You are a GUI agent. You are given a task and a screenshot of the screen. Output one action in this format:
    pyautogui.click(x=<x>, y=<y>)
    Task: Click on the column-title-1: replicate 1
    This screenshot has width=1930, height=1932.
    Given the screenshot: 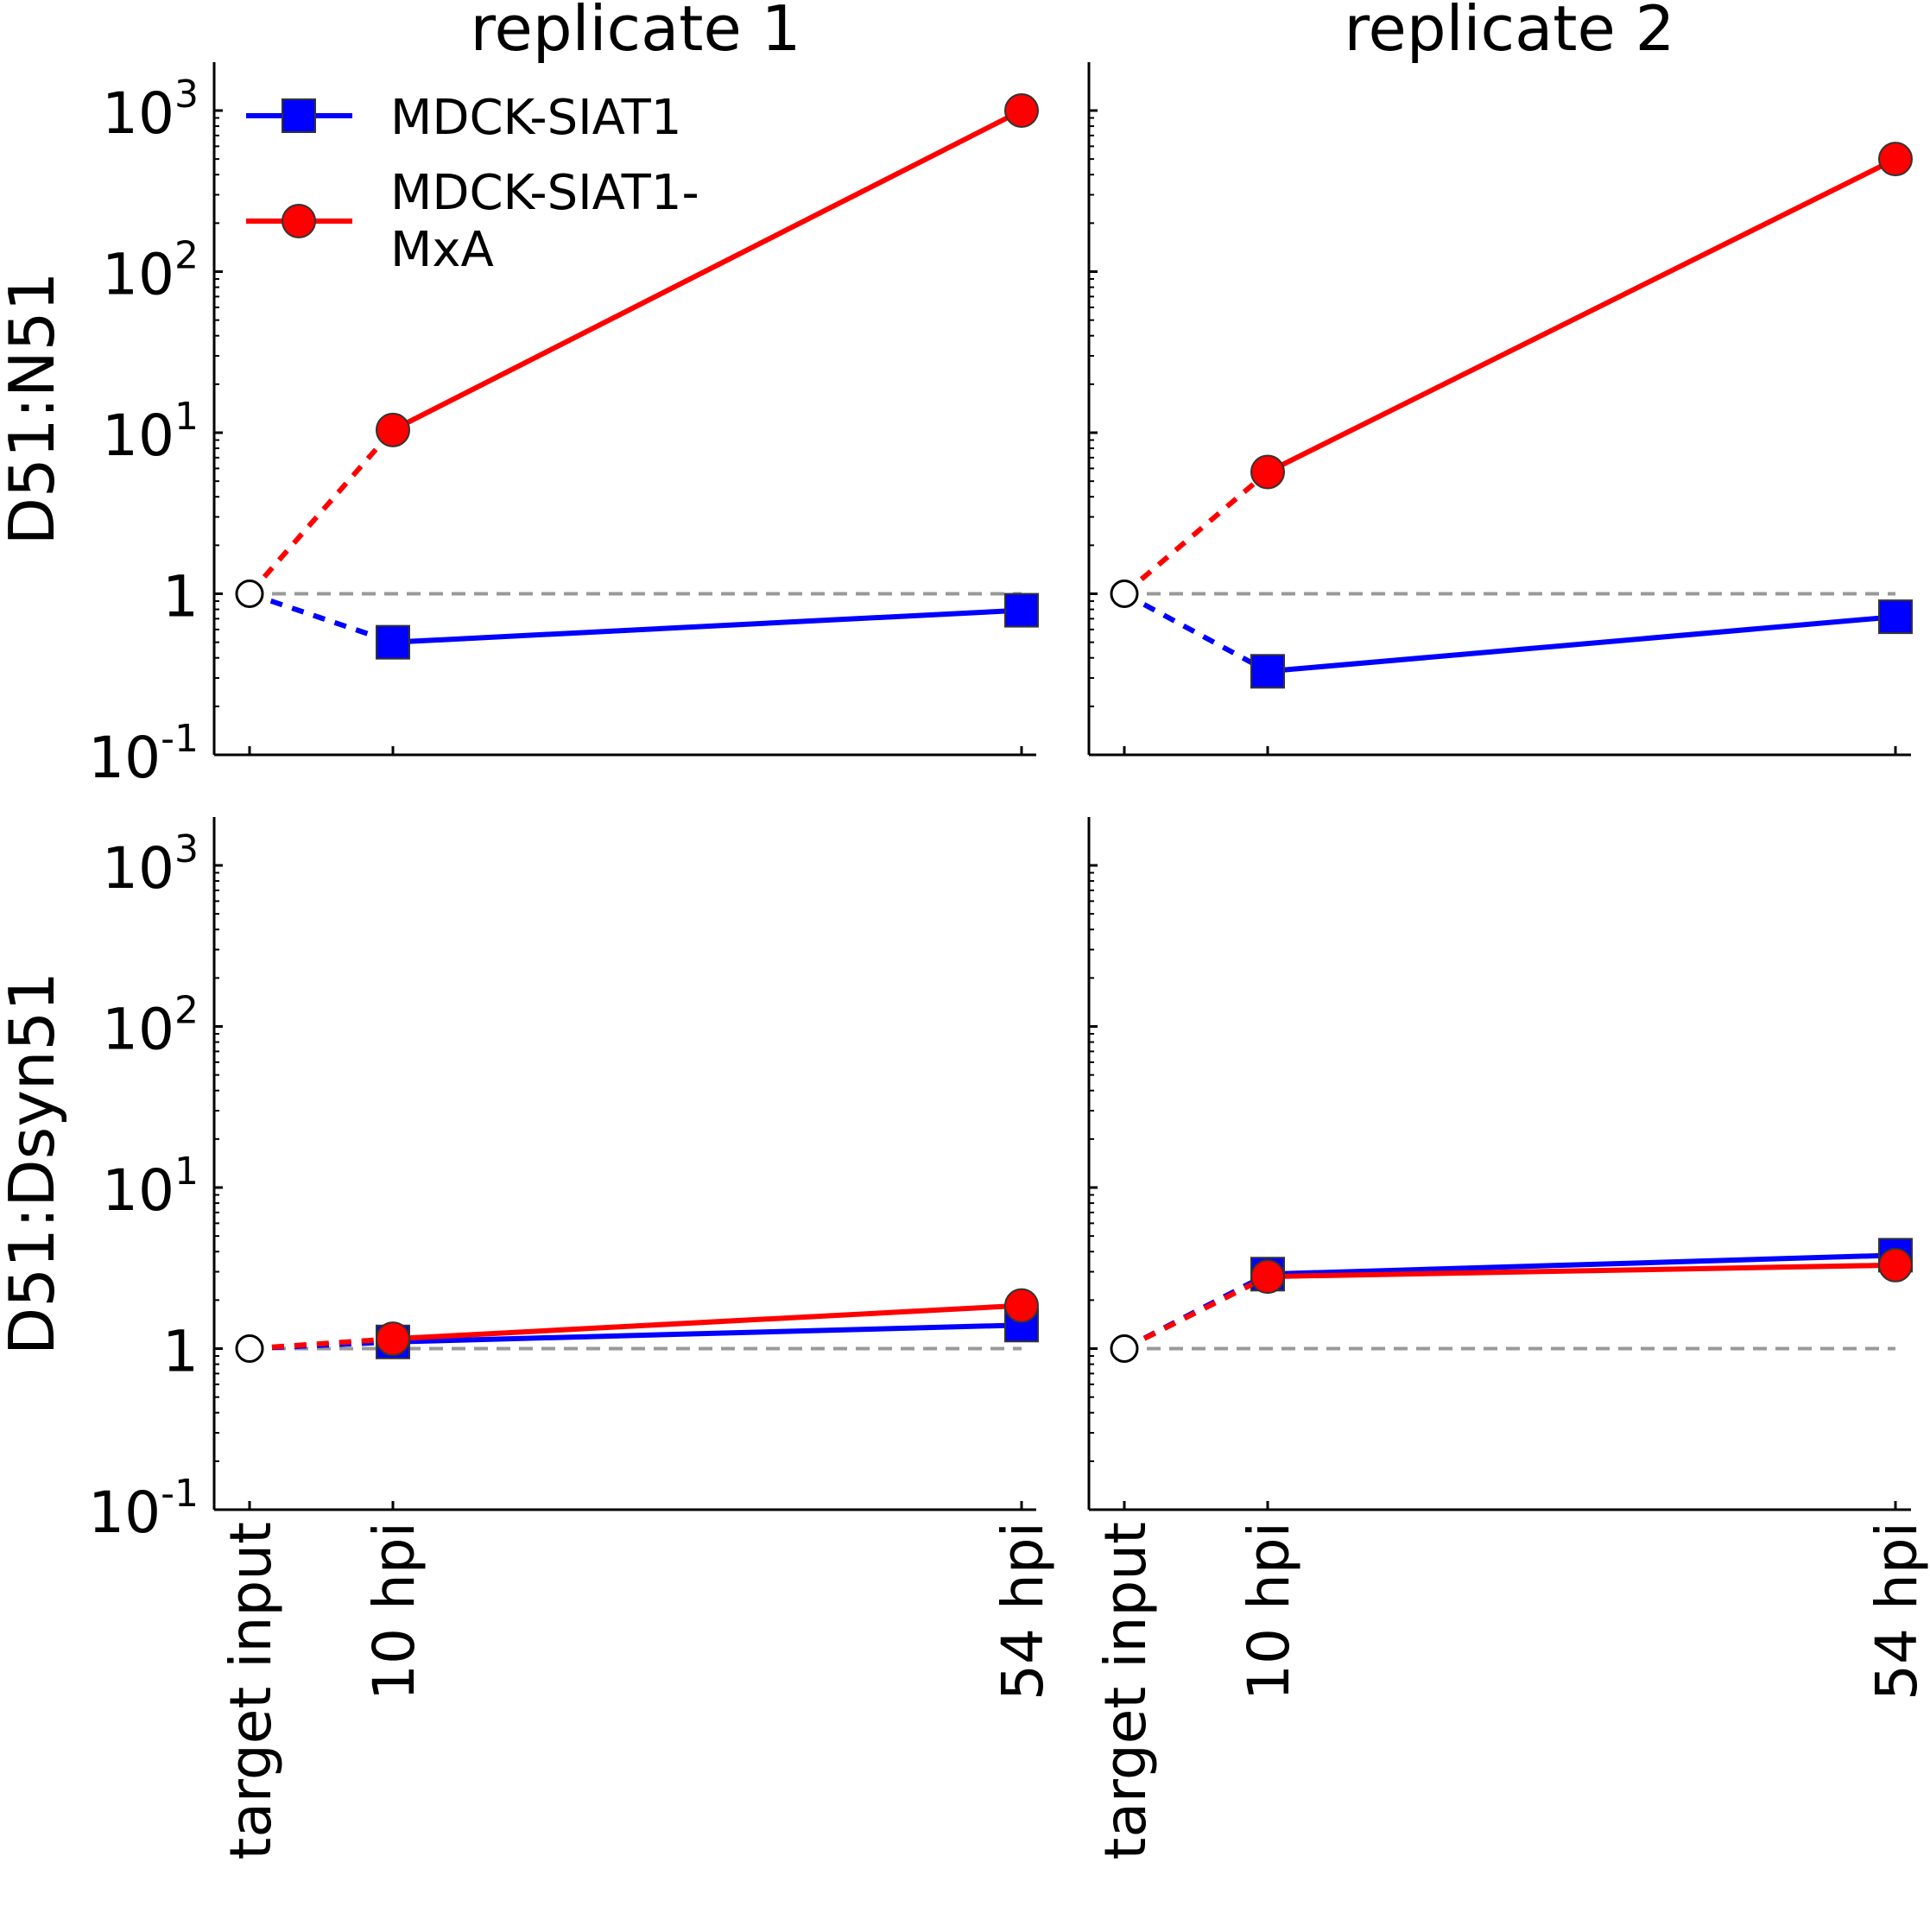 What is the action you would take?
    pyautogui.click(x=636, y=32)
    